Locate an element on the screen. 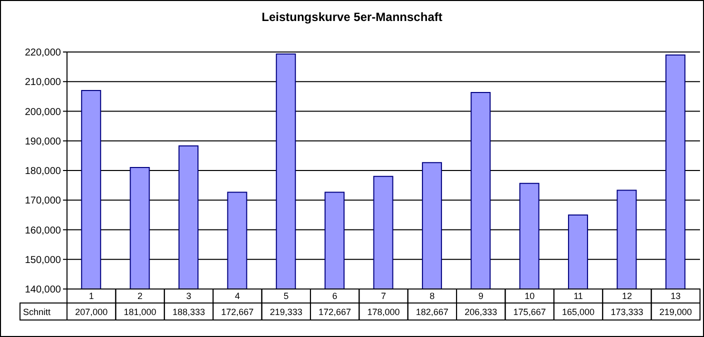 The height and width of the screenshot is (337, 704). chart-title: Leistungskurve 5er-Mannschaft is located at coordinates (352, 17).